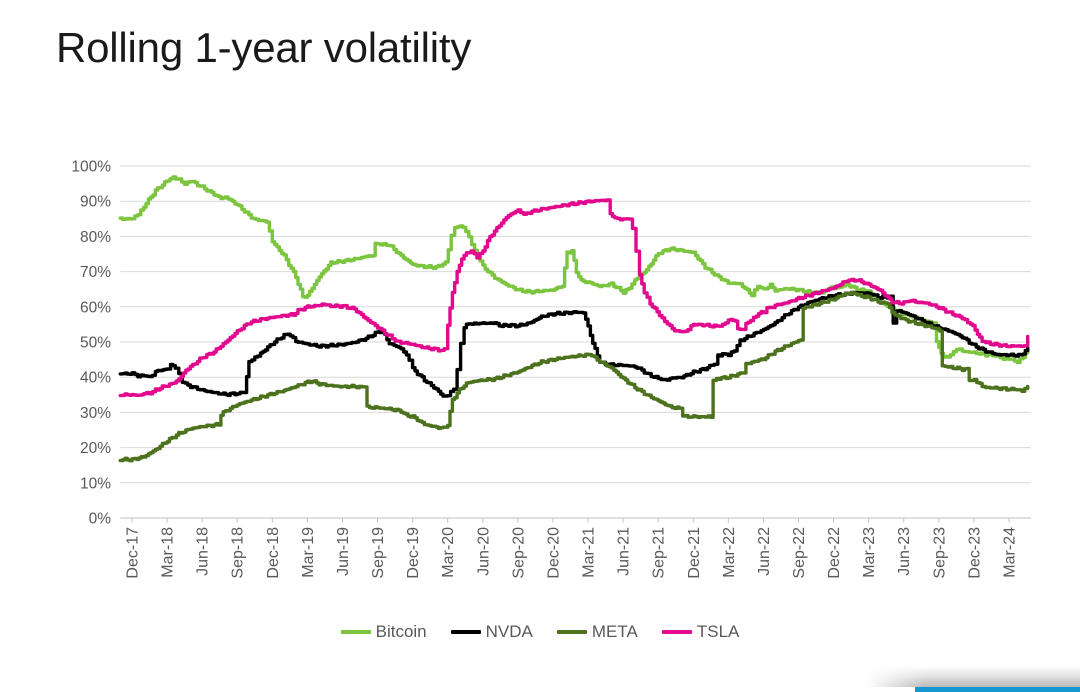 The width and height of the screenshot is (1080, 692). Describe the element at coordinates (518, 553) in the screenshot. I see `x-axis-label: Sep-20` at that location.